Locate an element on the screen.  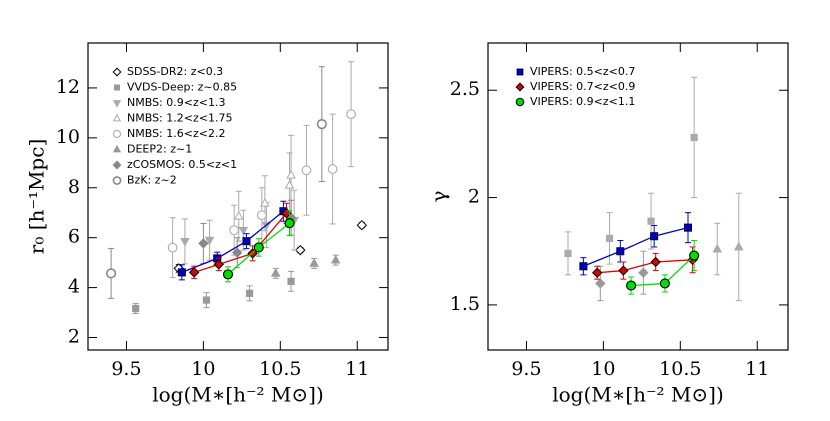
y-tick-label: 12 is located at coordinates (68, 87).